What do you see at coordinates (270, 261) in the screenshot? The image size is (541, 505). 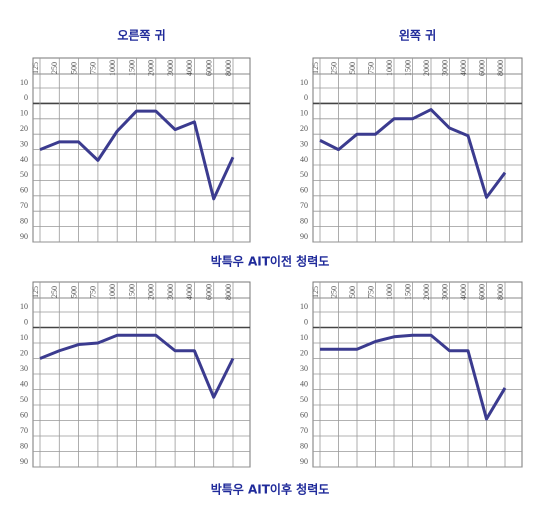 I see `caption: 박특우 AIT이전 청력도` at bounding box center [270, 261].